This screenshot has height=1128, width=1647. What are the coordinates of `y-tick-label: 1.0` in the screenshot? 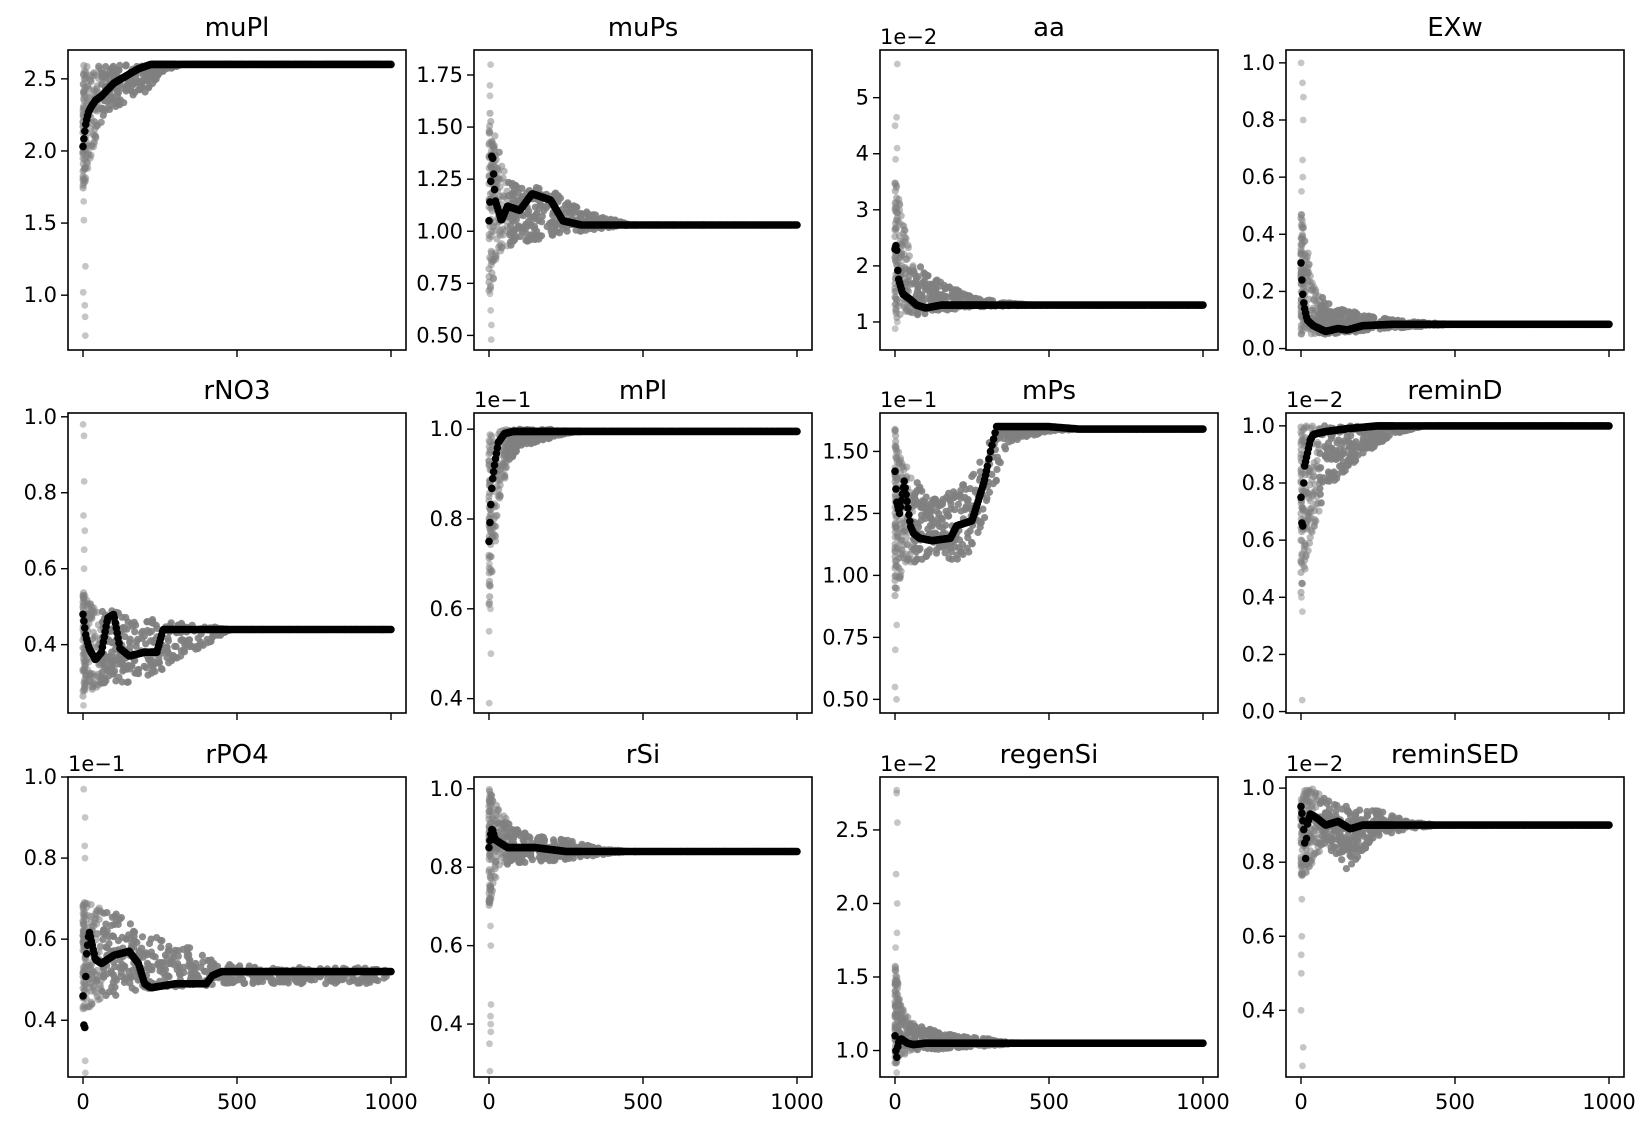 It's located at (40, 295).